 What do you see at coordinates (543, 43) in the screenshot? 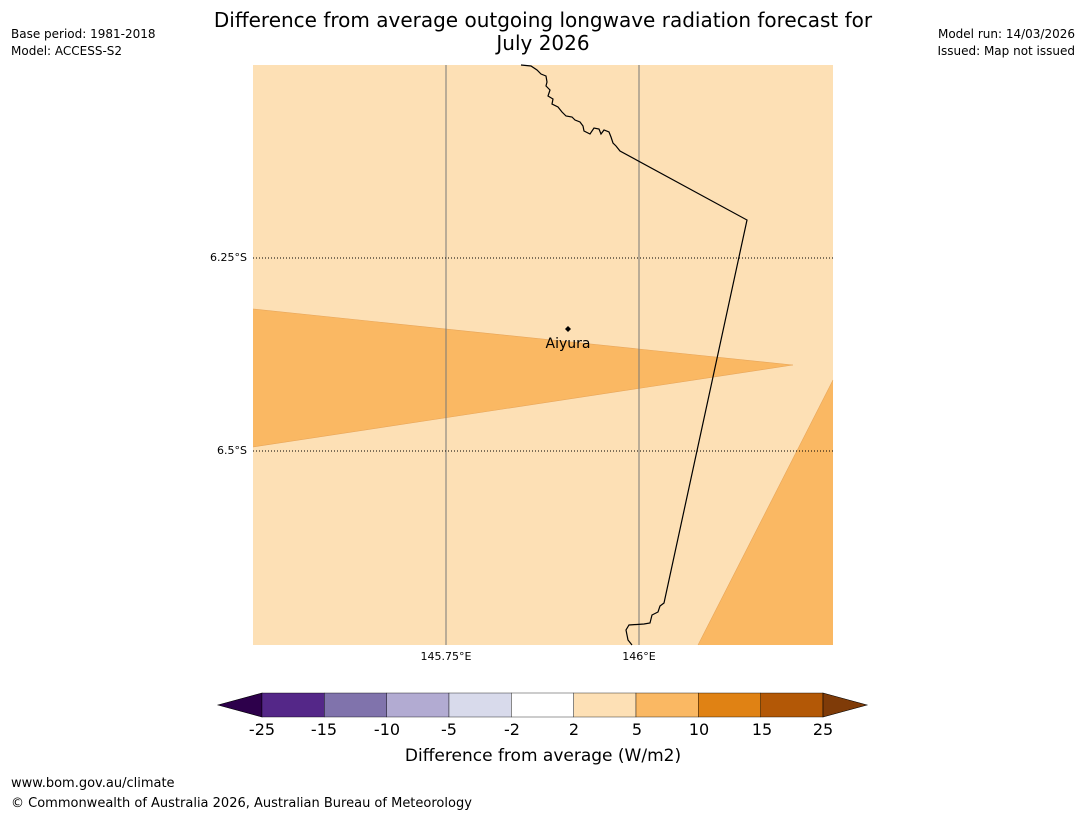
I see `map-title-line-2: July 2026` at bounding box center [543, 43].